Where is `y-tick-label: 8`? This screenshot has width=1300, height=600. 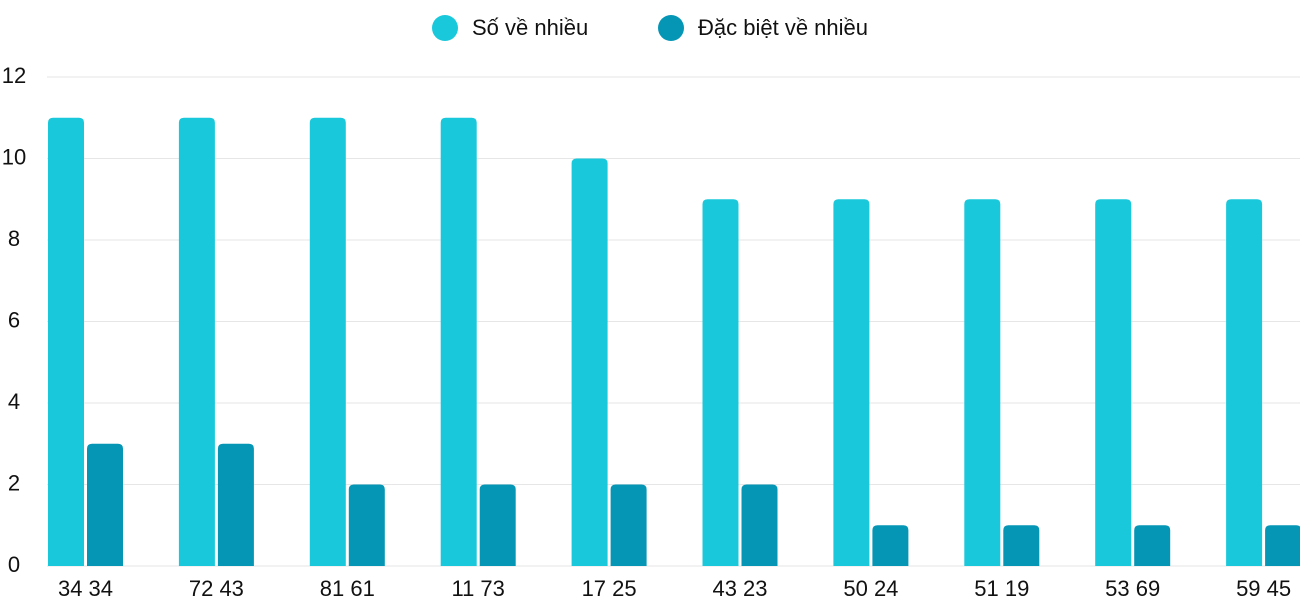 y-tick-label: 8 is located at coordinates (14, 238).